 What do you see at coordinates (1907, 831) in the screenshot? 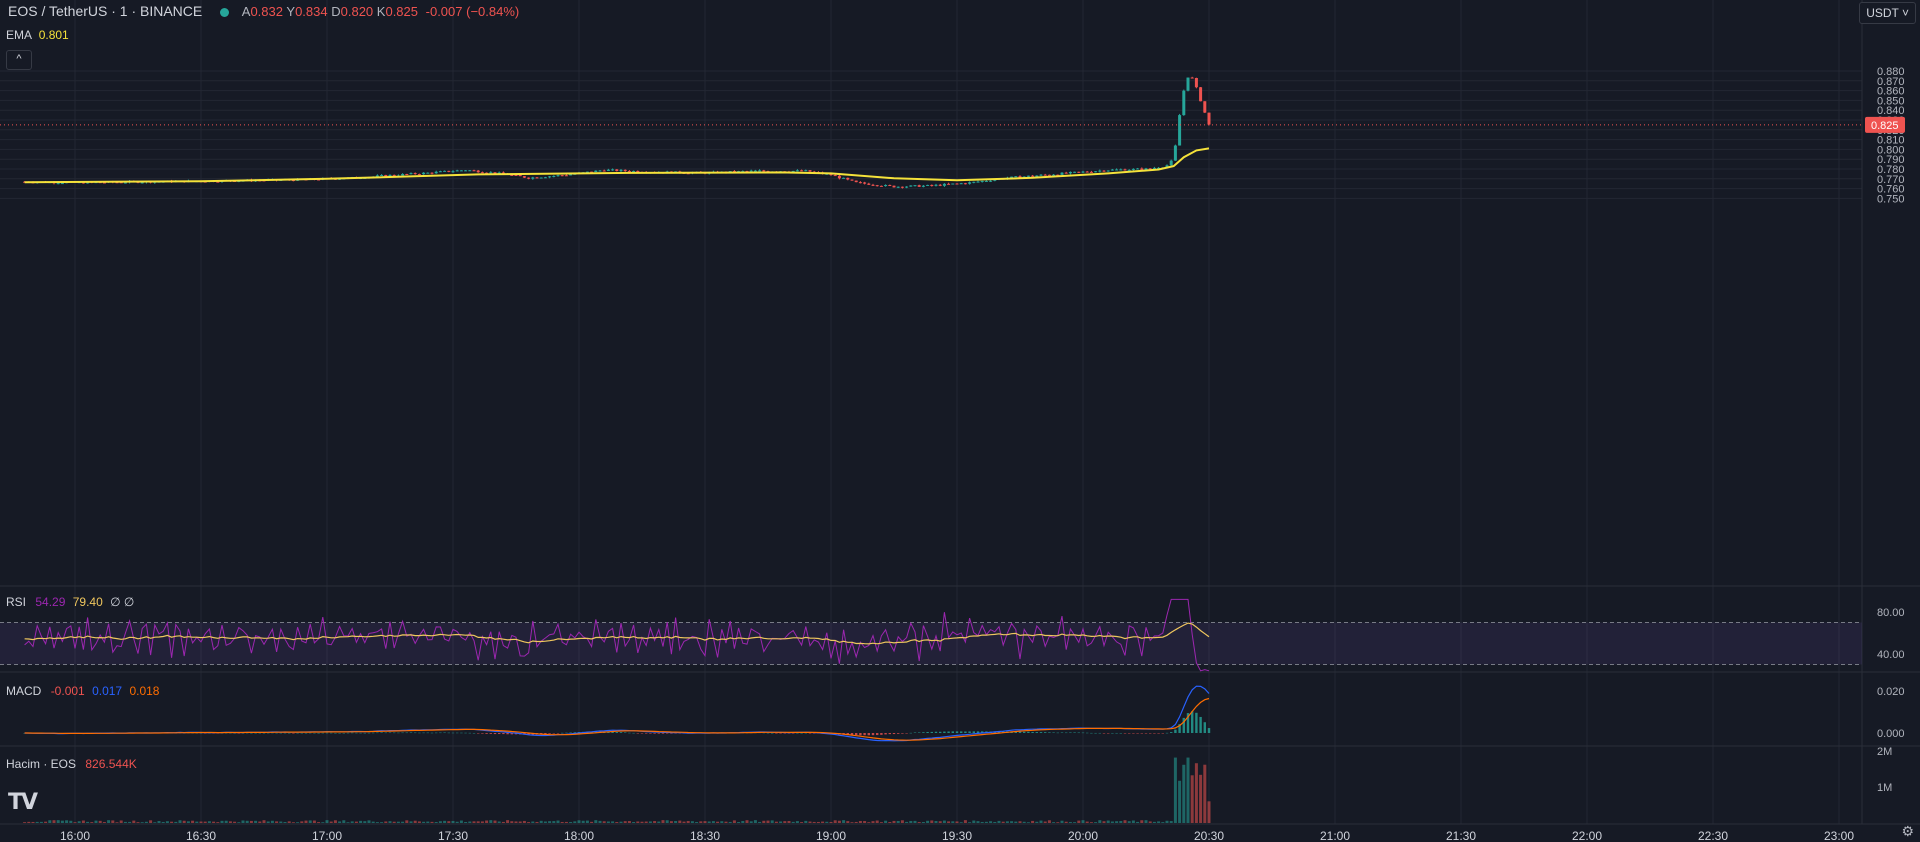
I see `settings-gear-icon: ⚙` at bounding box center [1907, 831].